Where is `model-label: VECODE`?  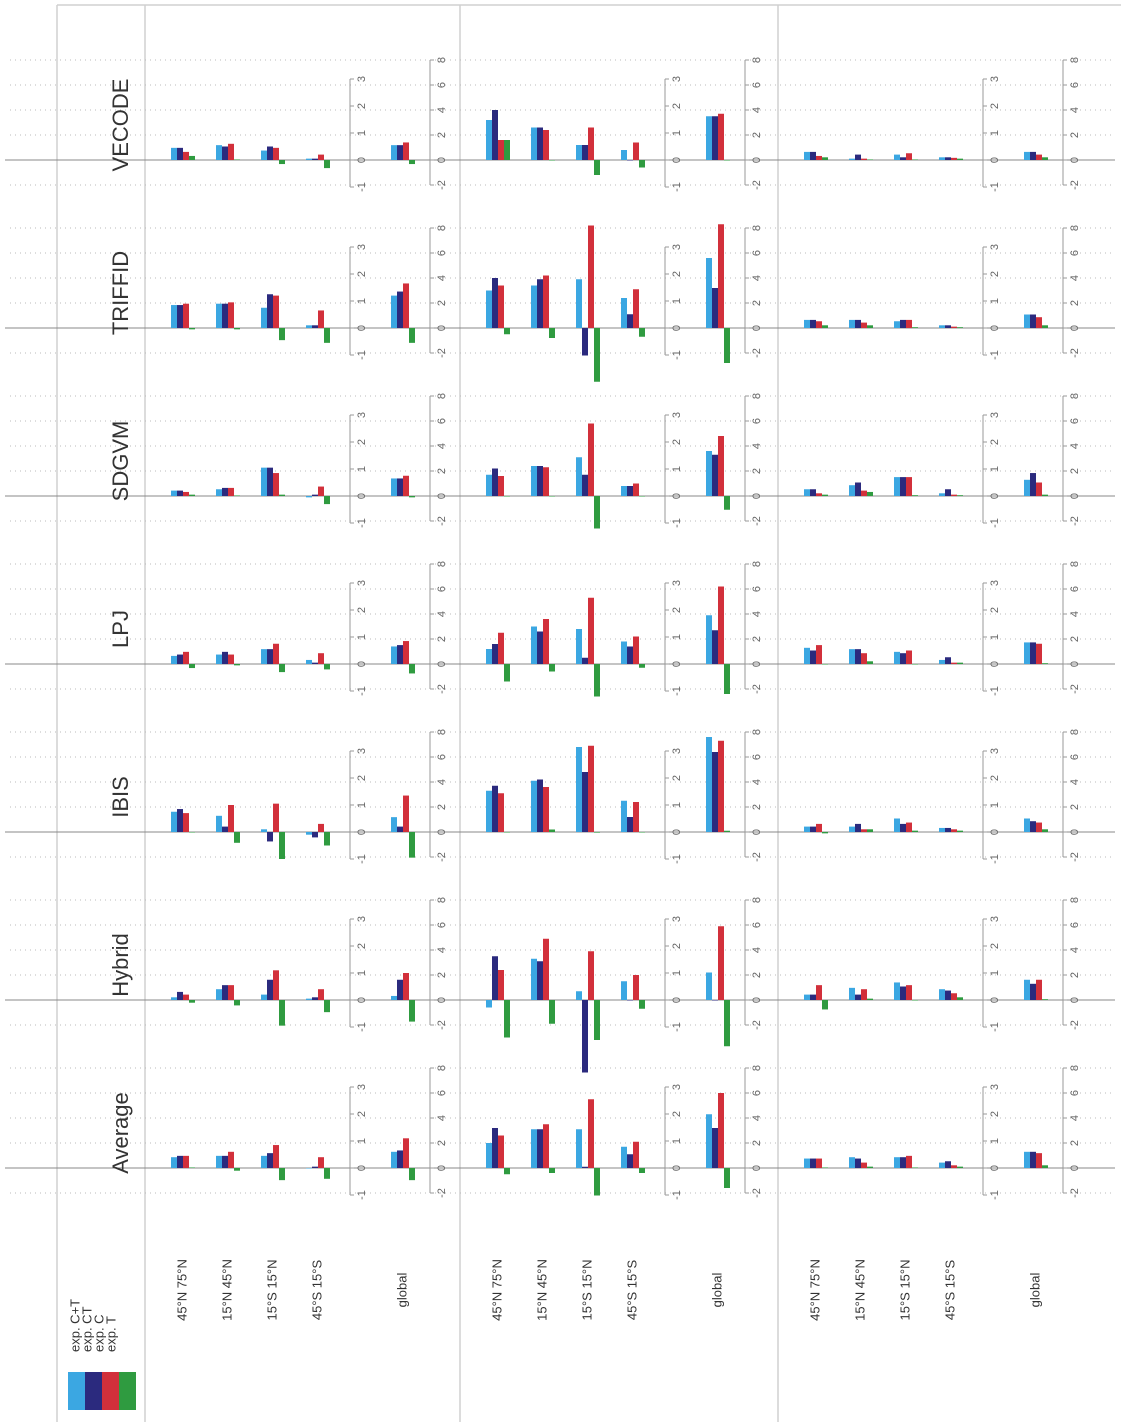 model-label: VECODE is located at coordinates (120, 125).